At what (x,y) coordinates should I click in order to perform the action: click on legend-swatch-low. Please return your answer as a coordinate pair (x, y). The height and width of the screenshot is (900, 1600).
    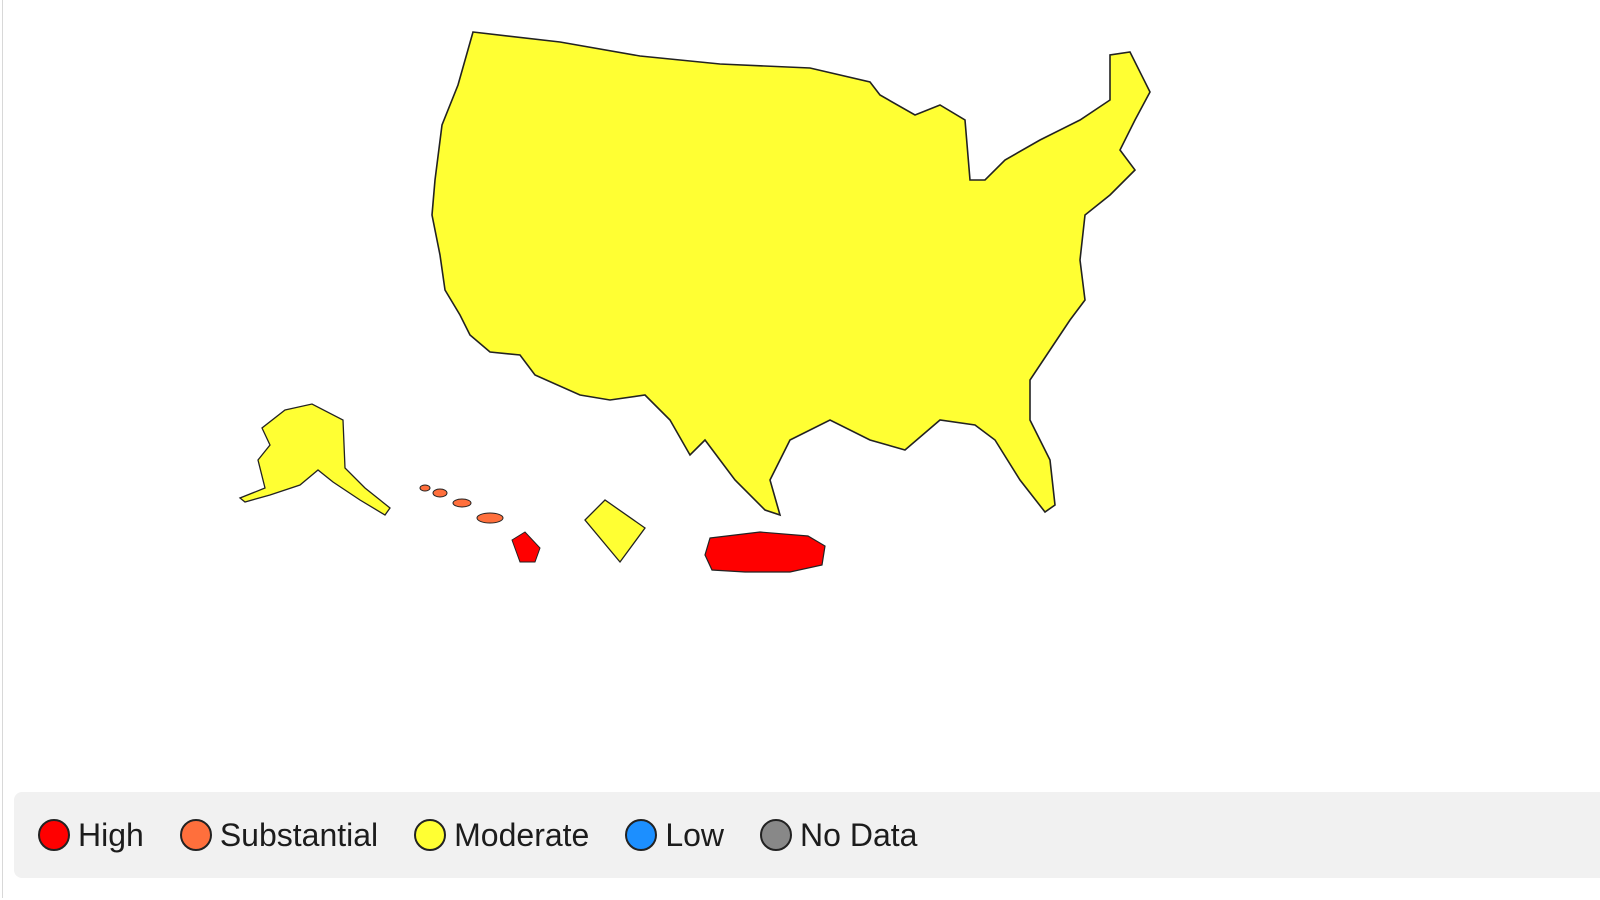
    Looking at the image, I should click on (641, 835).